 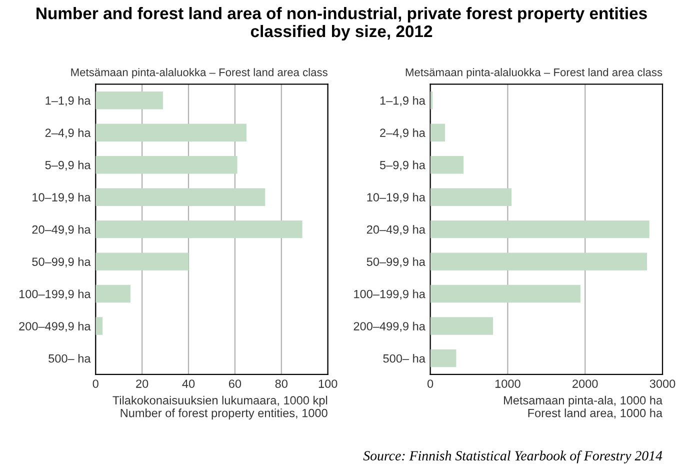 I want to click on x-tick-label: 3000, so click(x=663, y=384).